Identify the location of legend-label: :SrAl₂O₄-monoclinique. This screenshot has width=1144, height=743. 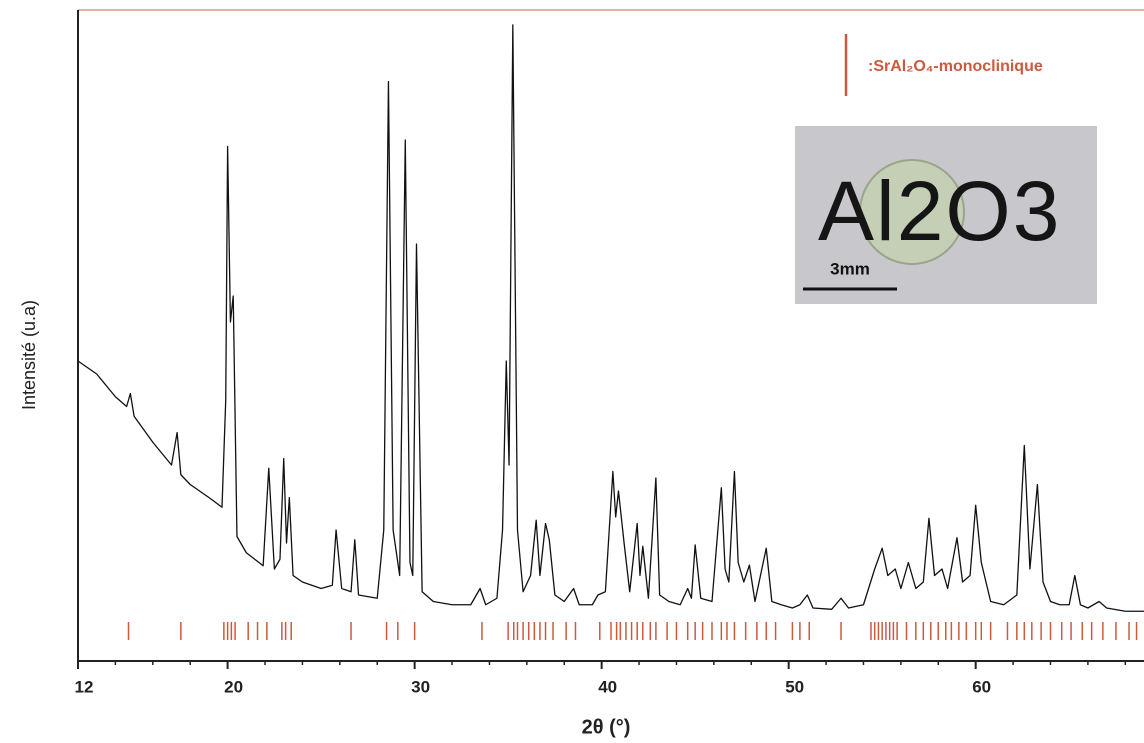
(955, 66).